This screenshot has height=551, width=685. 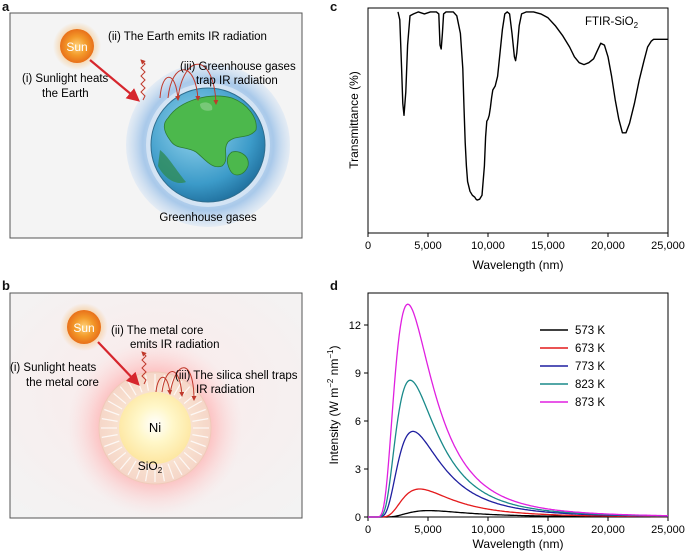 I want to click on shell-label: SiO2, so click(x=150, y=467).